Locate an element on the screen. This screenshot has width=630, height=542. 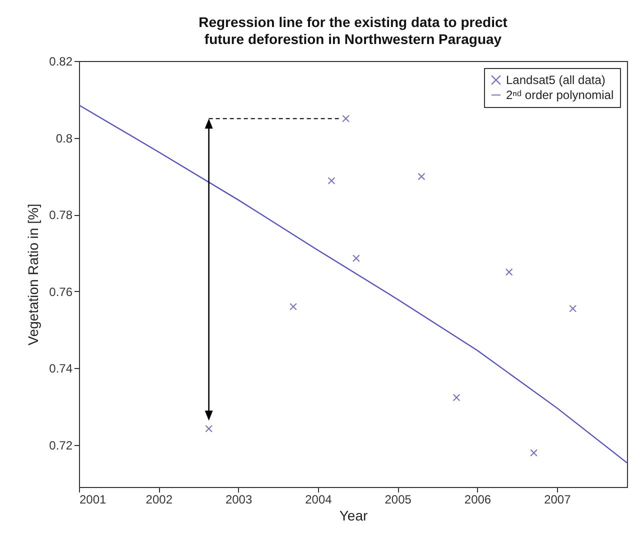
legend-label: 2ⁿᵈ order polynomial is located at coordinates (560, 95).